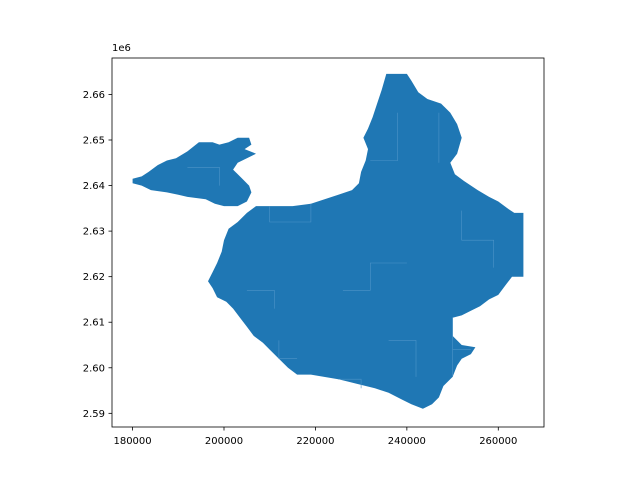 Image resolution: width=640 pixels, height=480 pixels. What do you see at coordinates (315, 441) in the screenshot?
I see `x-tick-label: 220000` at bounding box center [315, 441].